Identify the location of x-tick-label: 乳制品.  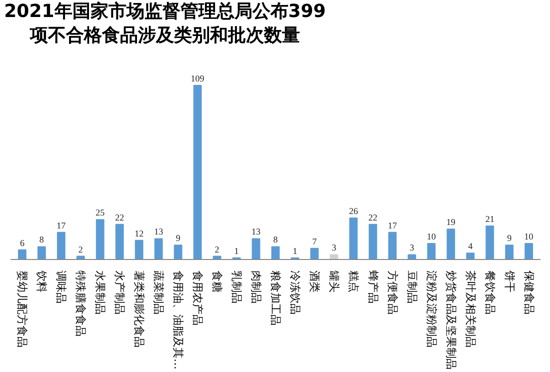
(237, 287).